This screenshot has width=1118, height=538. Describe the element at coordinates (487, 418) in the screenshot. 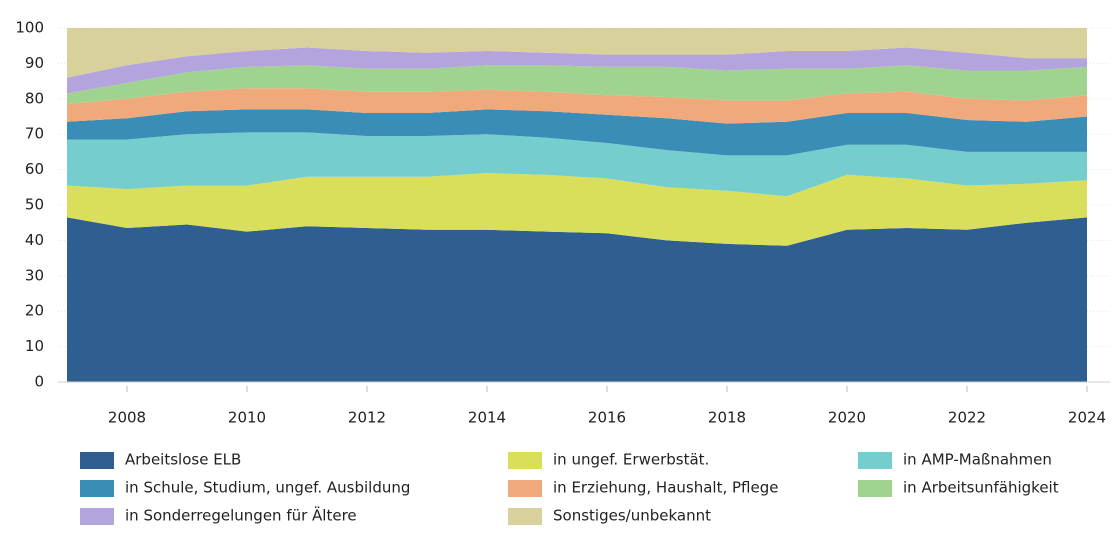

I see `x-tick-label: 2014` at that location.